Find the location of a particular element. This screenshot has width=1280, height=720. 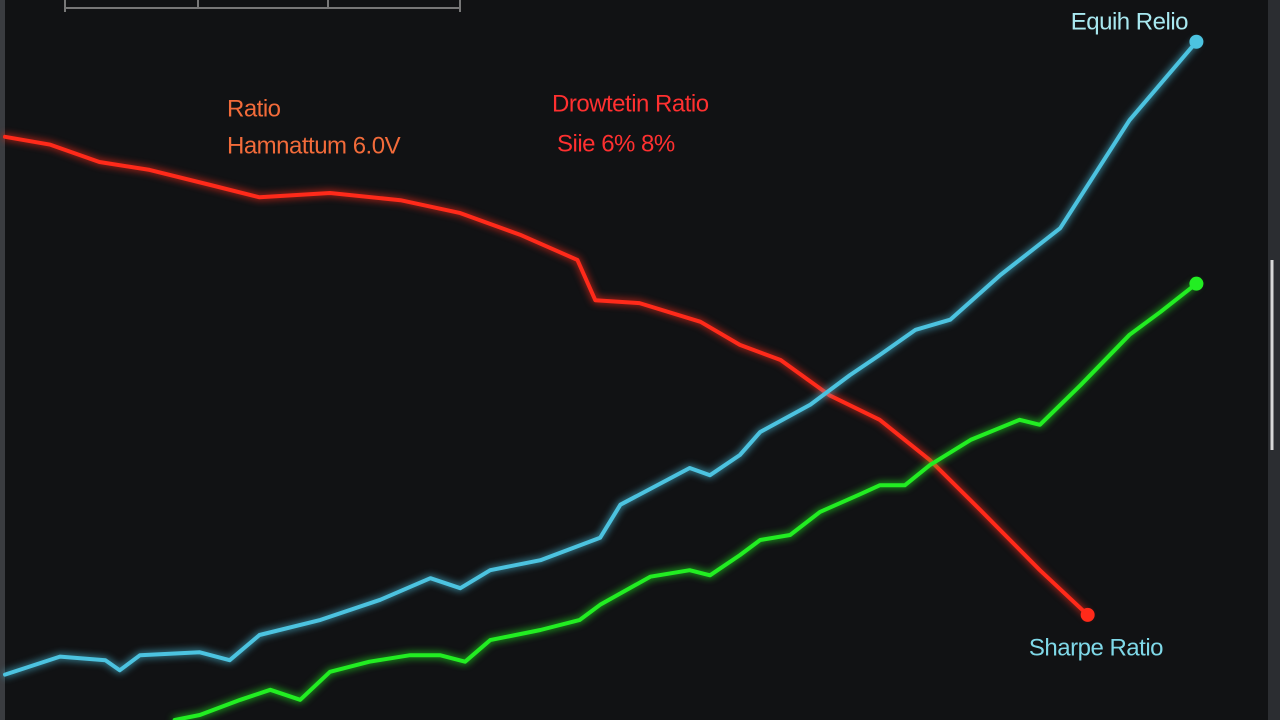

ruler is located at coordinates (262, 6).